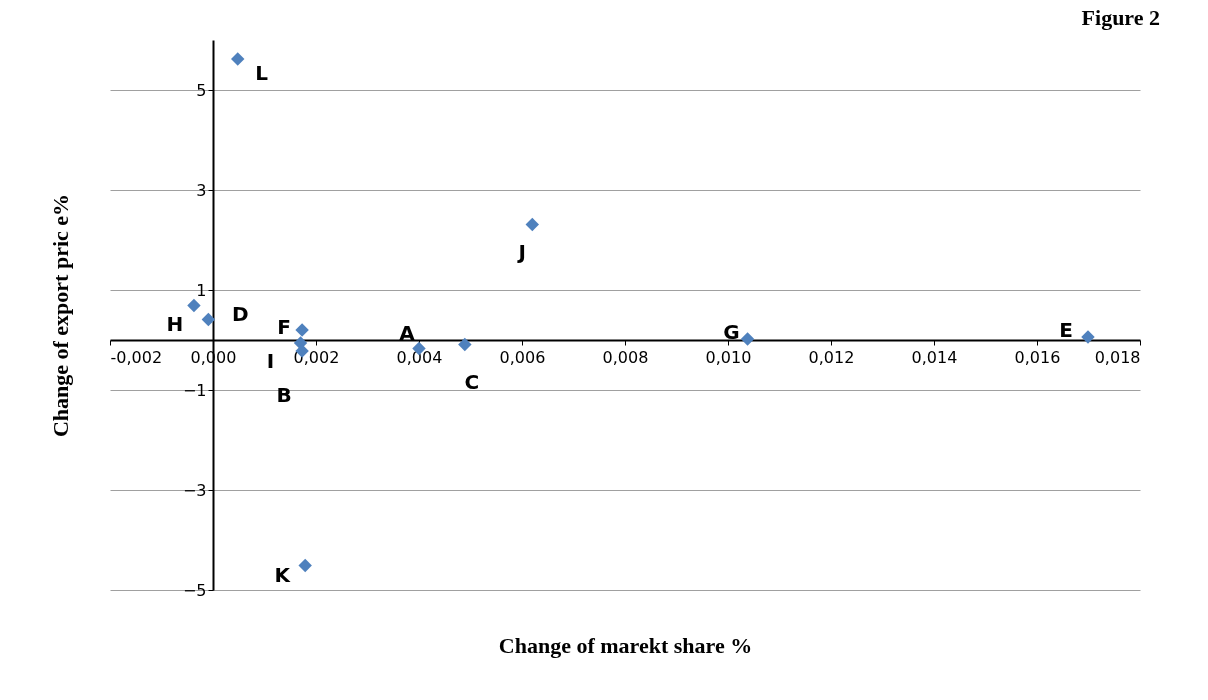  Describe the element at coordinates (262, 73) in the screenshot. I see `annotation: L` at that location.